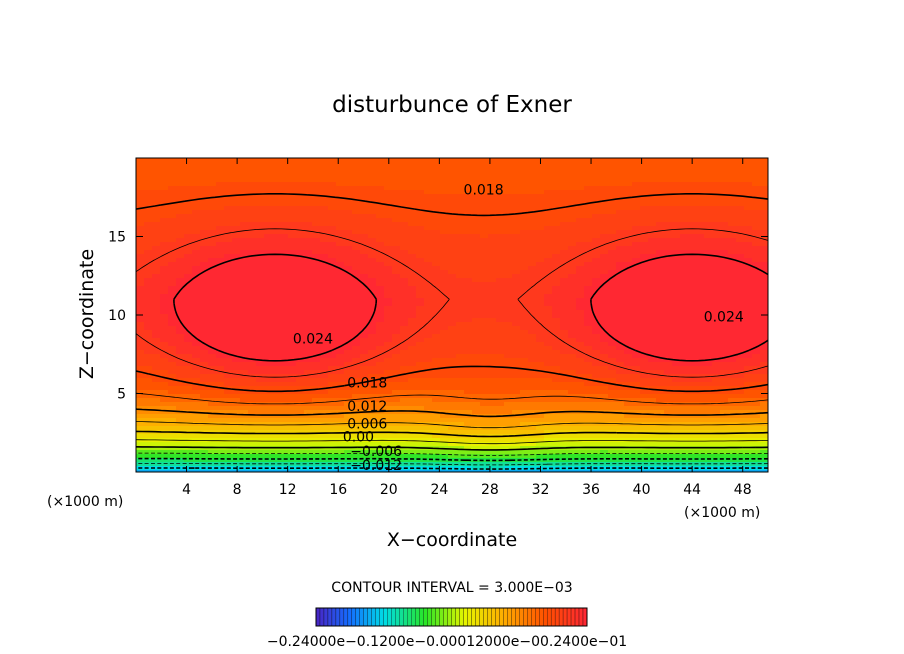 The width and height of the screenshot is (904, 654). What do you see at coordinates (288, 490) in the screenshot?
I see `x-tick-label: 12` at bounding box center [288, 490].